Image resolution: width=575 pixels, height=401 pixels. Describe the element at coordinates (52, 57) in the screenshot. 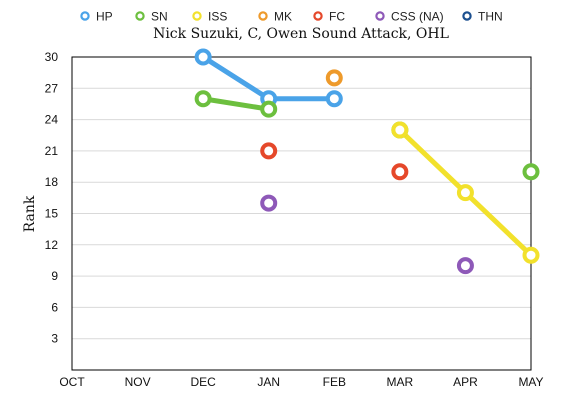

I see `y-tick-30: 30` at that location.